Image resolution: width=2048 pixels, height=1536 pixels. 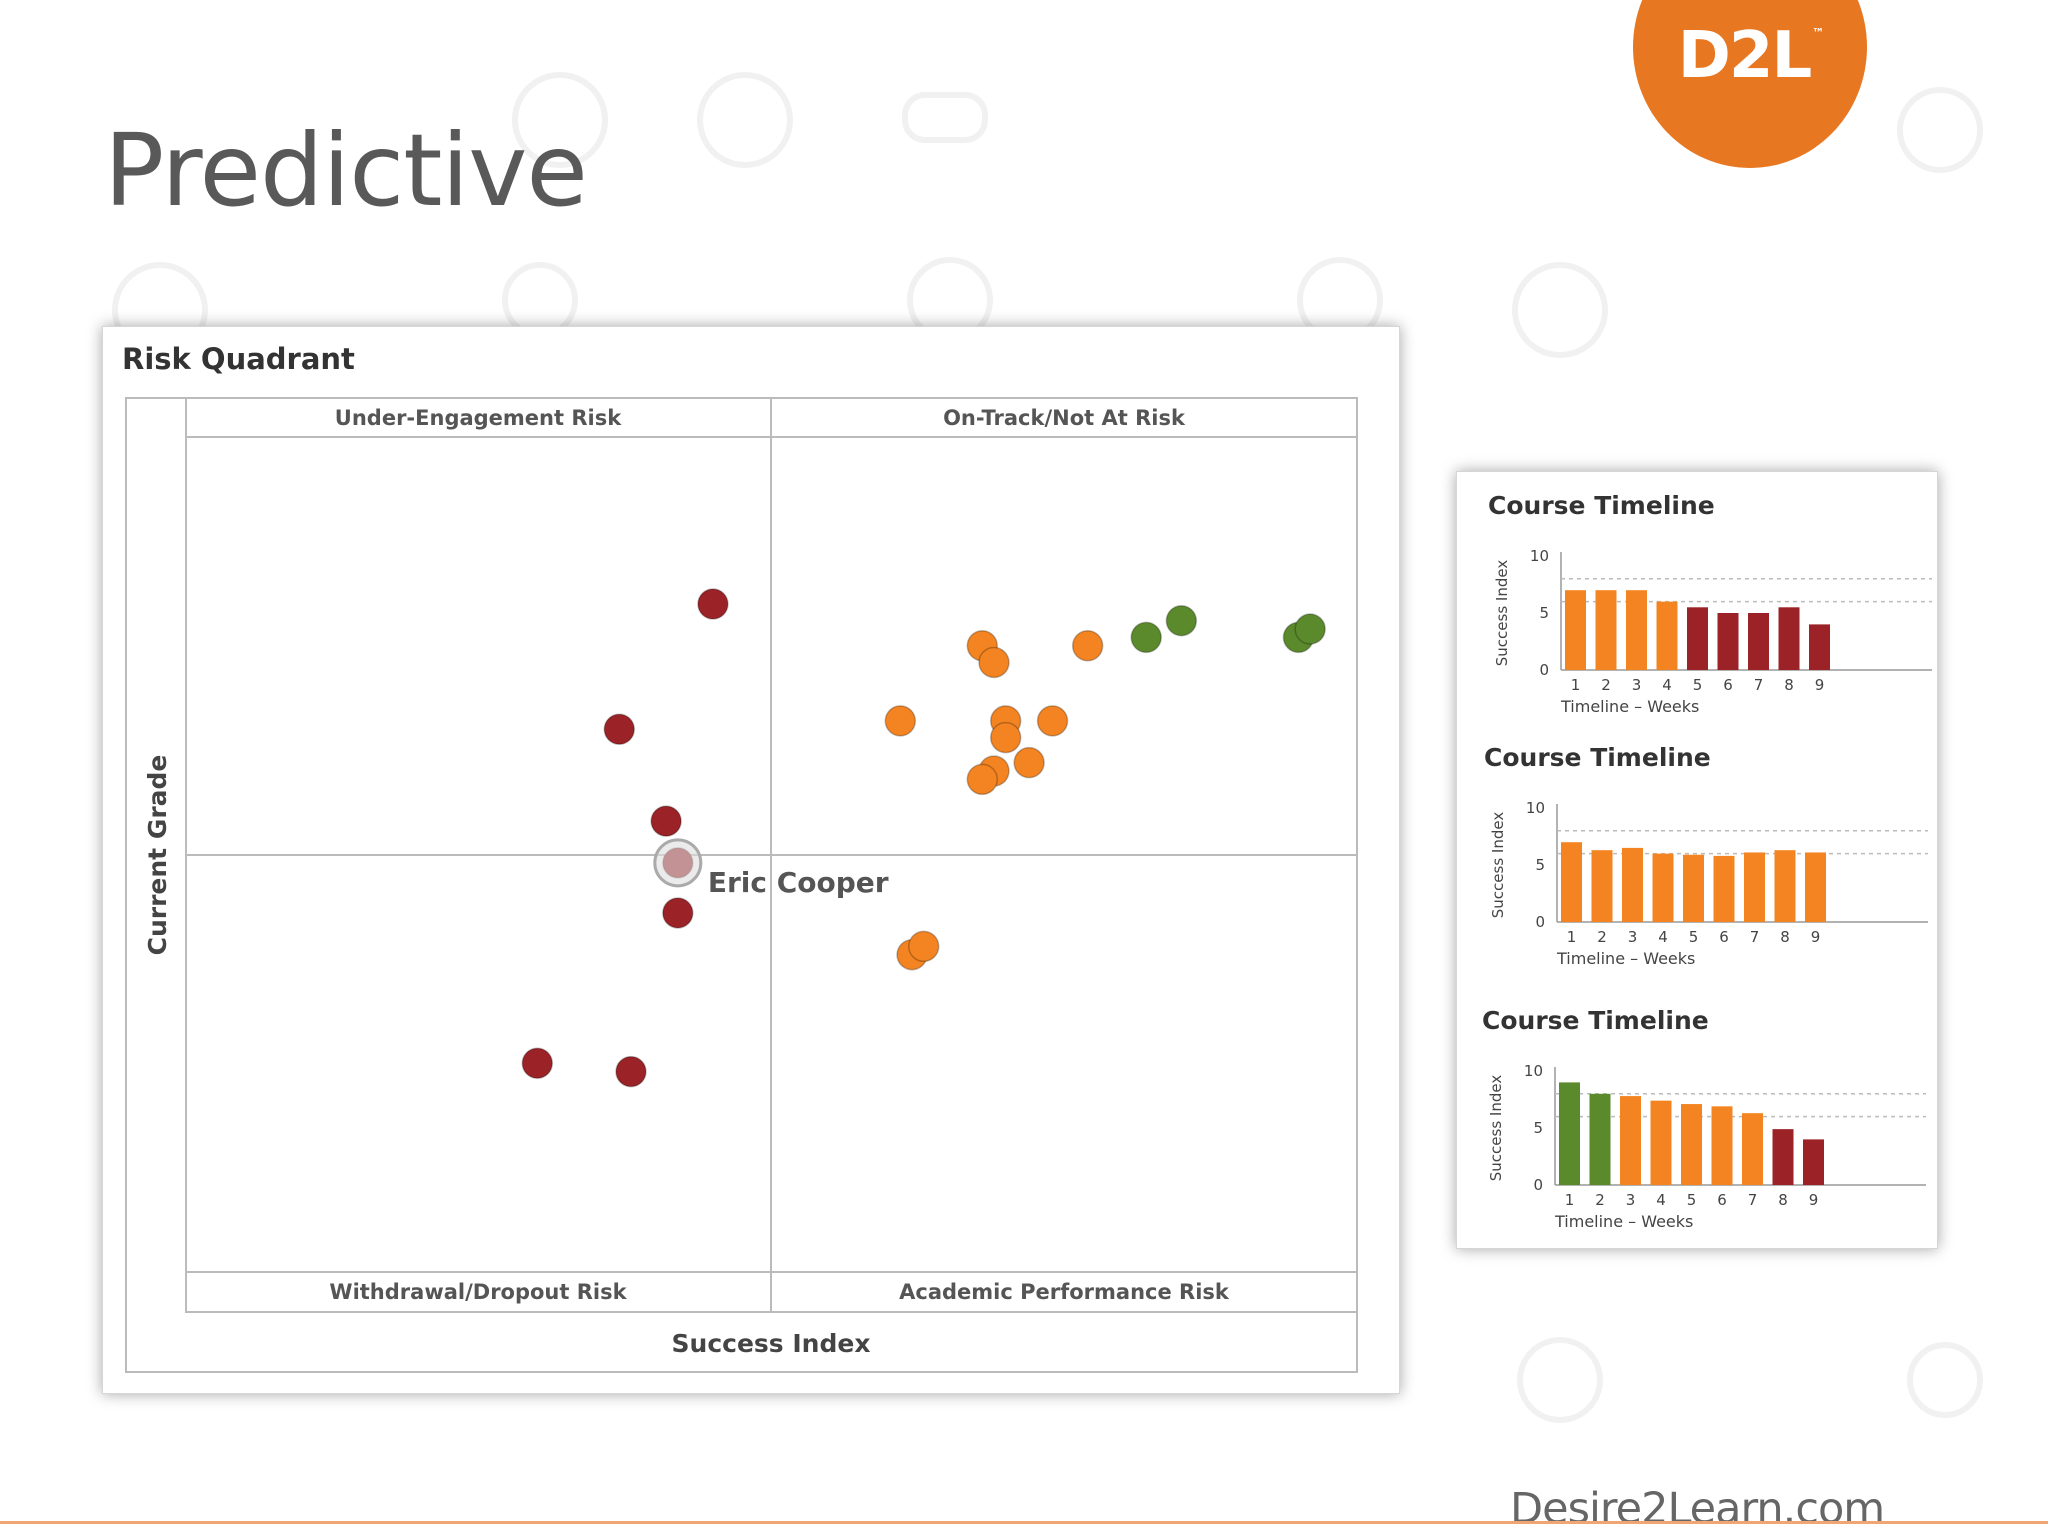 I want to click on timeline-x-tick-1-8: 8, so click(x=1789, y=685).